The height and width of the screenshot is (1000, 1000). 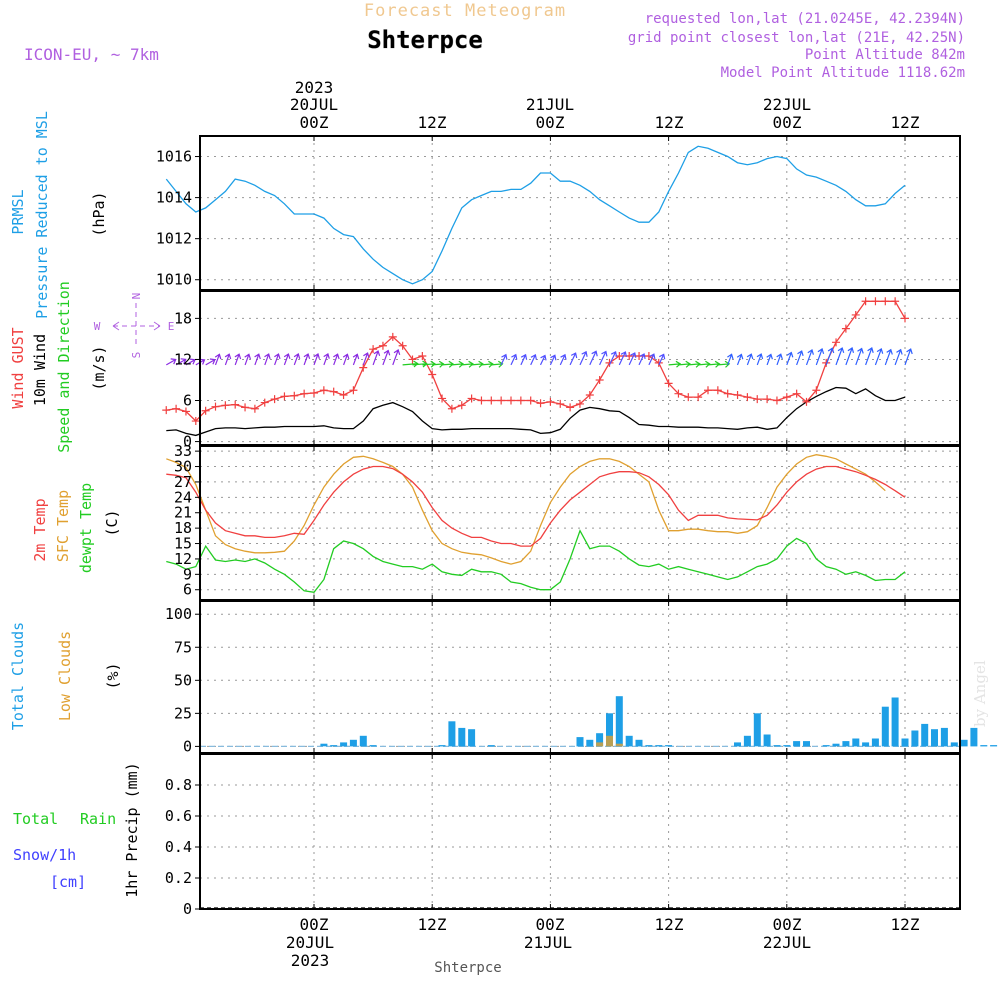 I want to click on temp-unit: (C), so click(x=112, y=522).